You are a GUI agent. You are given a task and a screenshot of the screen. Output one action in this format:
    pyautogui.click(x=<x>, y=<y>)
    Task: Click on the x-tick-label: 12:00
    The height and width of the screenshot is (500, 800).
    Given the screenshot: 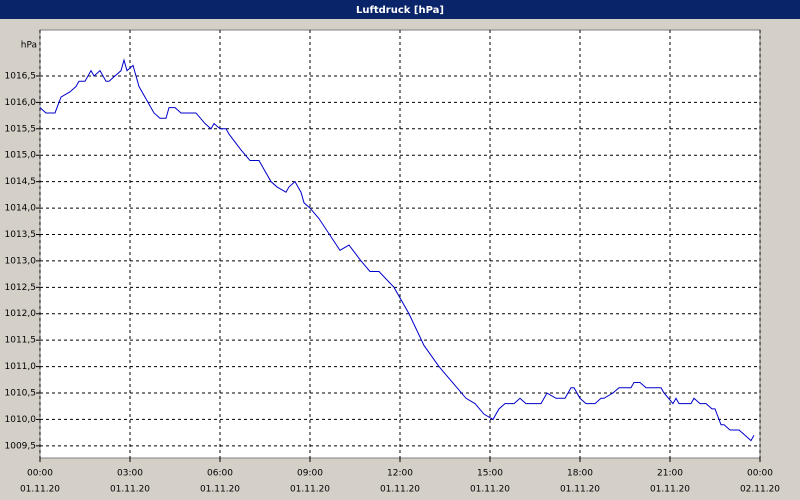 What is the action you would take?
    pyautogui.click(x=400, y=474)
    